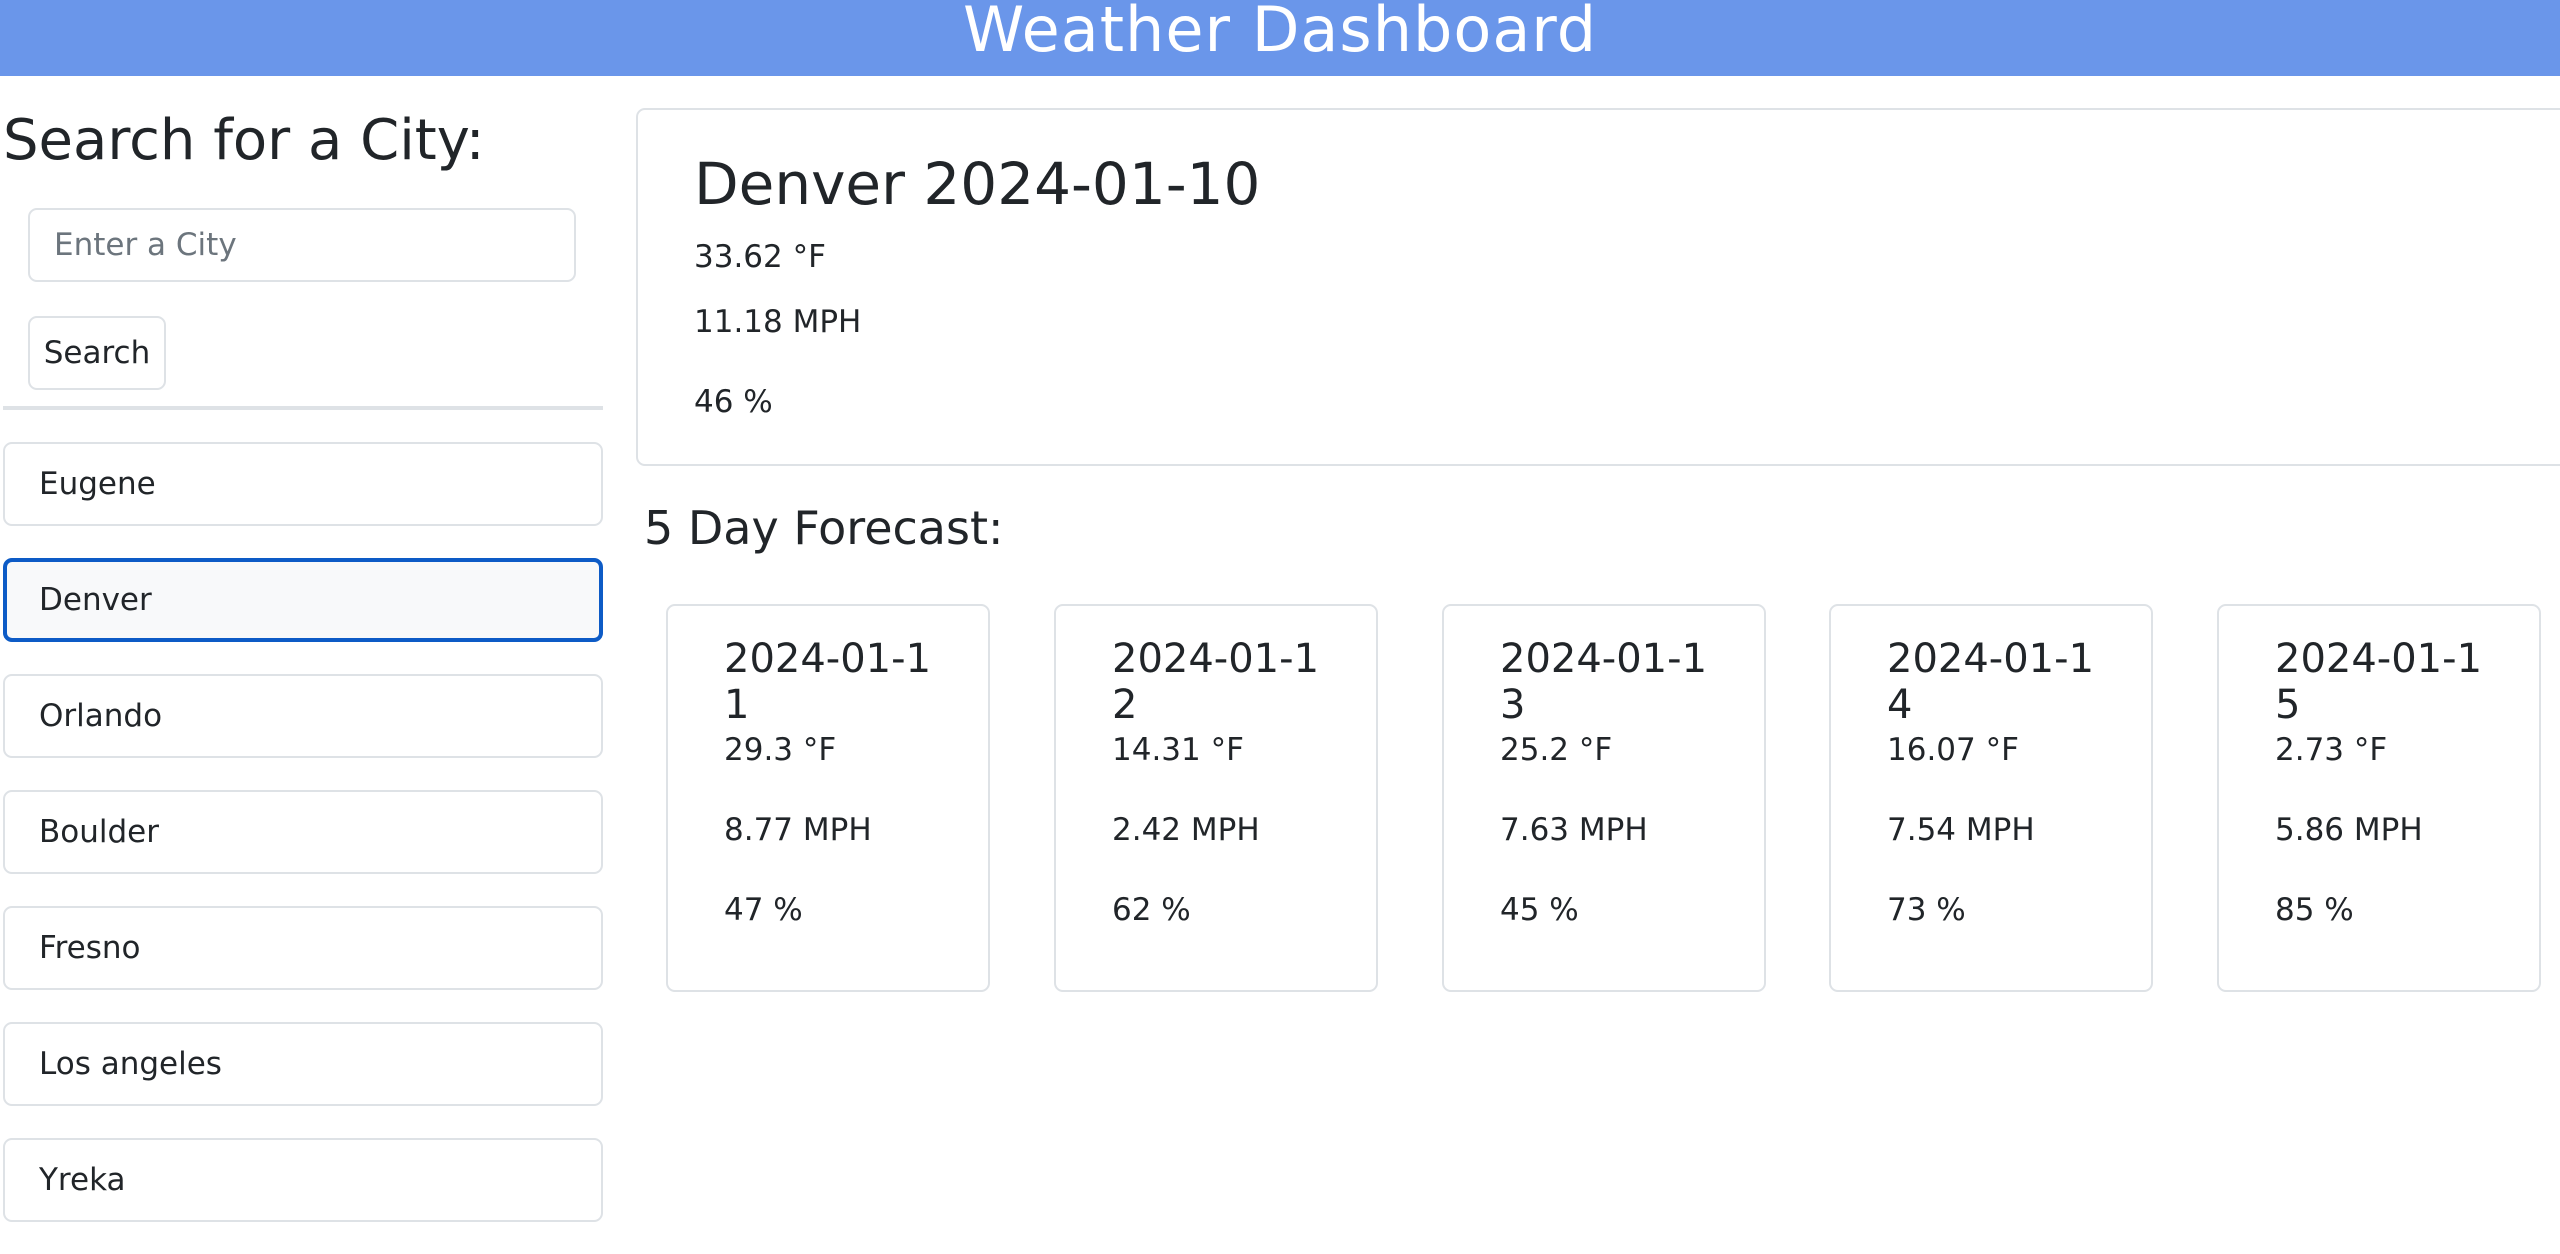 The image size is (2560, 1254). I want to click on forecast-humidity: 47 %, so click(763, 910).